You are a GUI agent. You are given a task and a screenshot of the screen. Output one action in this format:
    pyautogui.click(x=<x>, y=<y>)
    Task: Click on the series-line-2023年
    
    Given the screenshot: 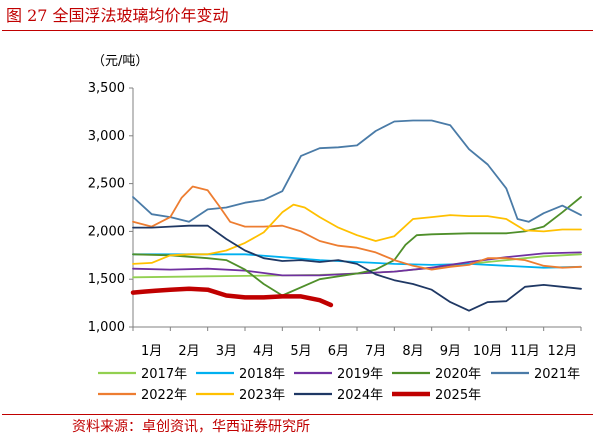 What is the action you would take?
    pyautogui.click(x=357, y=234)
    